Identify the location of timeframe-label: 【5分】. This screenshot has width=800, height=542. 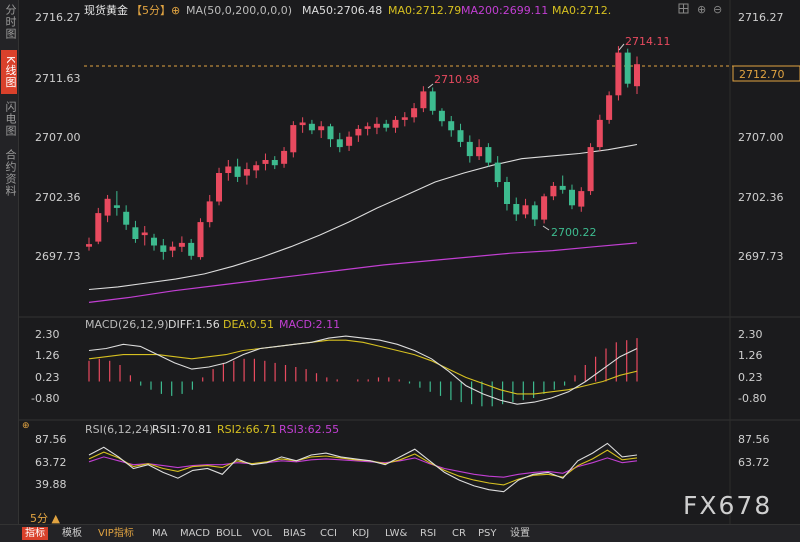
(151, 10).